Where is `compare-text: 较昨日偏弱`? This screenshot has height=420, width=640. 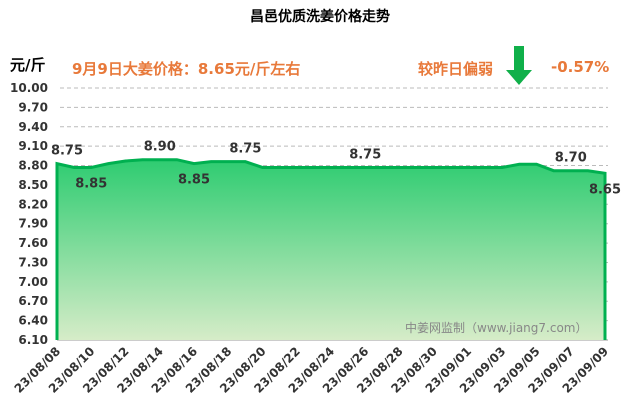 compare-text: 较昨日偏弱 is located at coordinates (456, 69).